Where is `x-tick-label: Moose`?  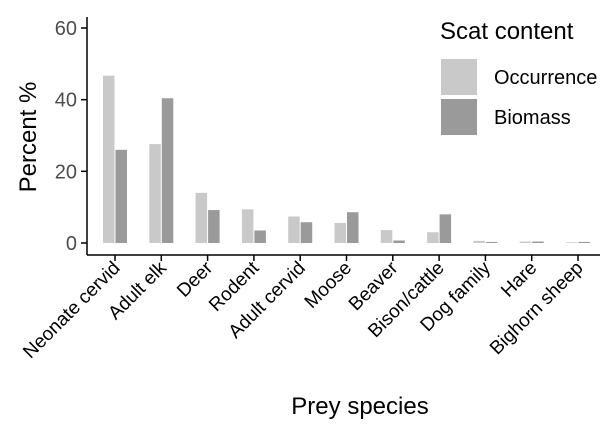
x-tick-label: Moose is located at coordinates (328, 285).